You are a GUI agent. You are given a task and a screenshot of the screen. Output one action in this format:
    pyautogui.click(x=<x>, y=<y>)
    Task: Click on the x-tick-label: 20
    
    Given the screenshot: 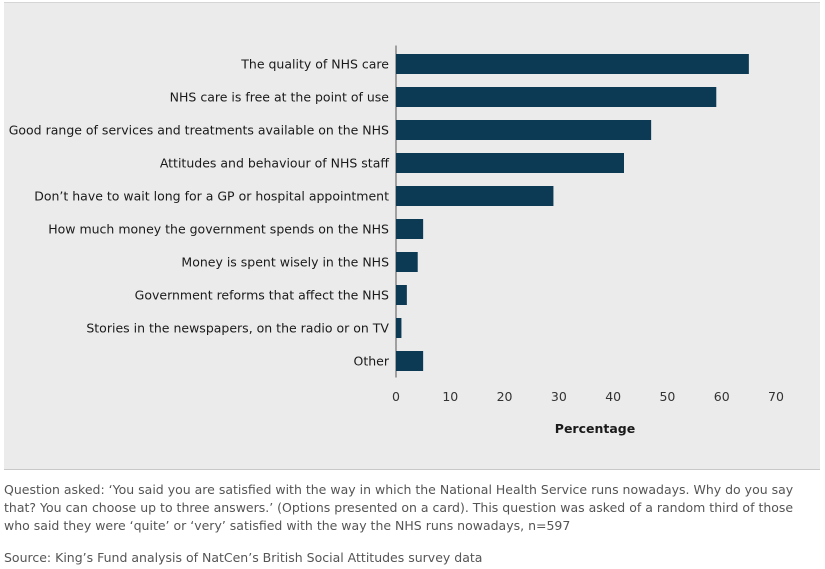 What is the action you would take?
    pyautogui.click(x=505, y=396)
    